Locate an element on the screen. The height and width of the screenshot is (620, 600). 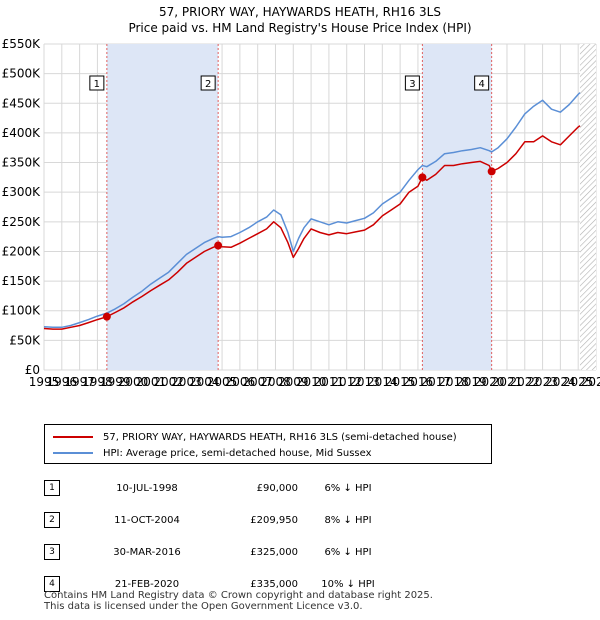
sale-3-label: 3 is located at coordinates (412, 84).